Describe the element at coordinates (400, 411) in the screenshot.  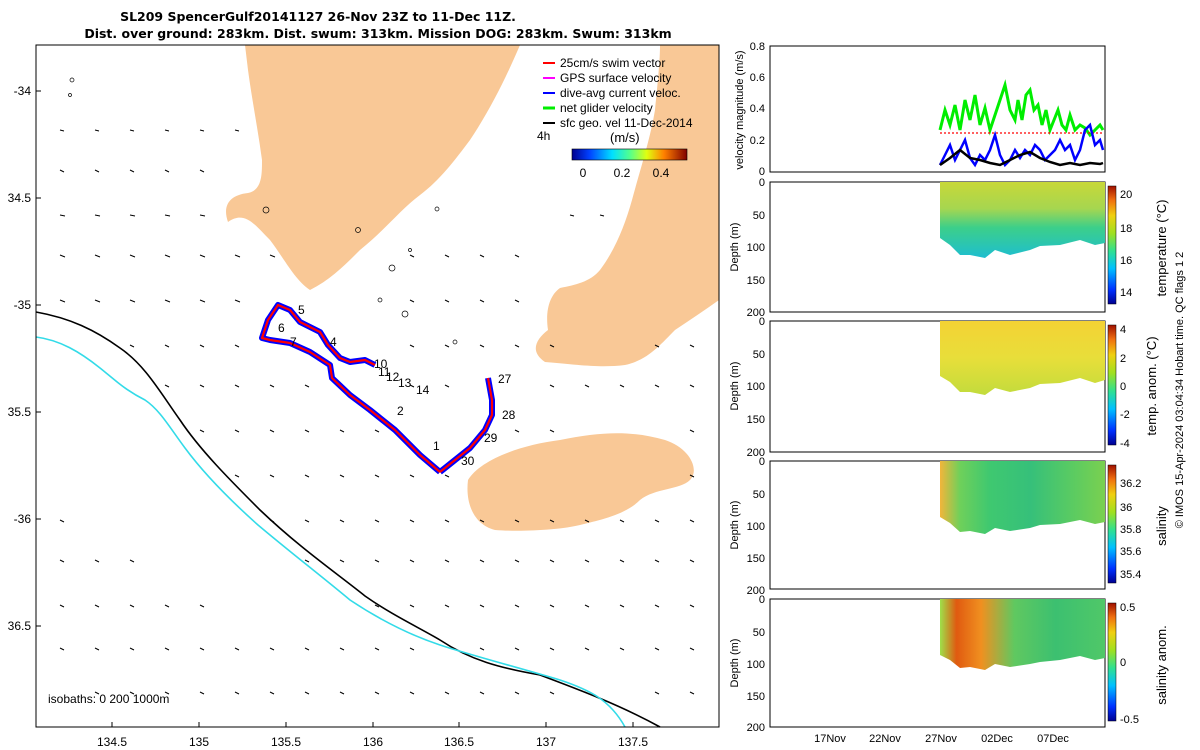
I see `waypoint-2: 2` at that location.